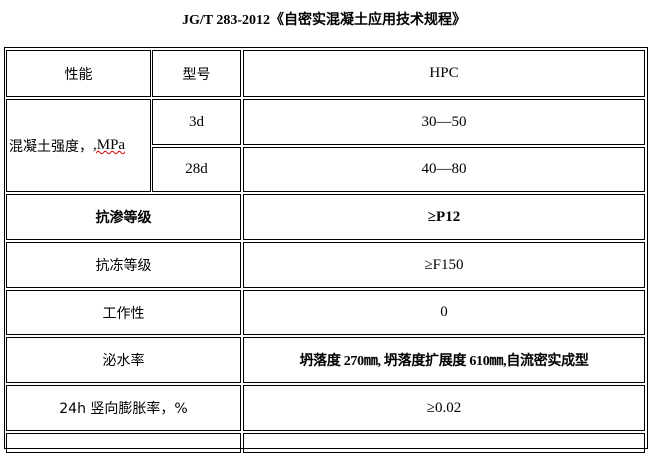  What do you see at coordinates (109, 145) in the screenshot?
I see `strength-unit: ,MPa` at bounding box center [109, 145].